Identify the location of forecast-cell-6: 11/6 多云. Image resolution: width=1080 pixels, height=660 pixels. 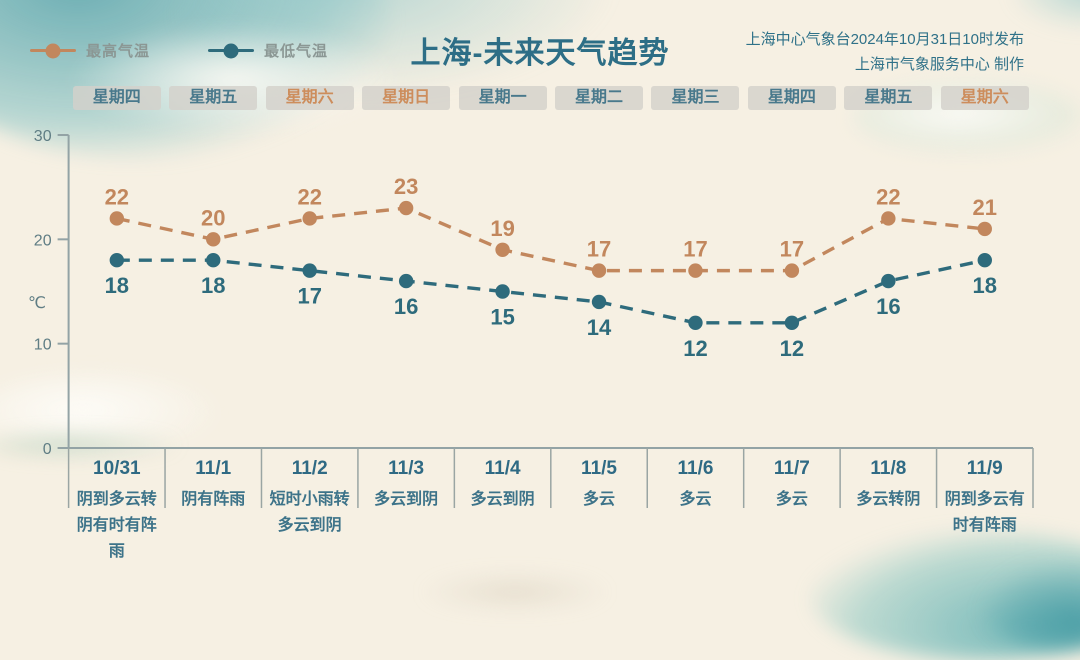
(695, 485).